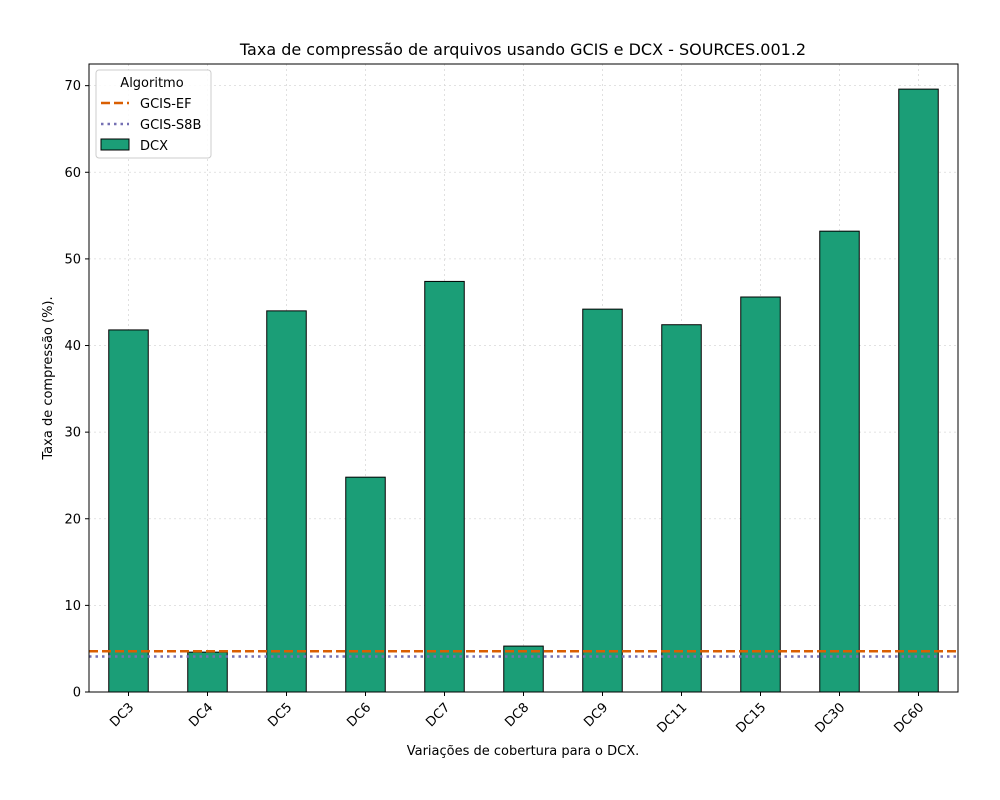 This screenshot has width=1000, height=800. What do you see at coordinates (48, 378) in the screenshot?
I see `y-axis-label: Taxa de compressão (%).` at bounding box center [48, 378].